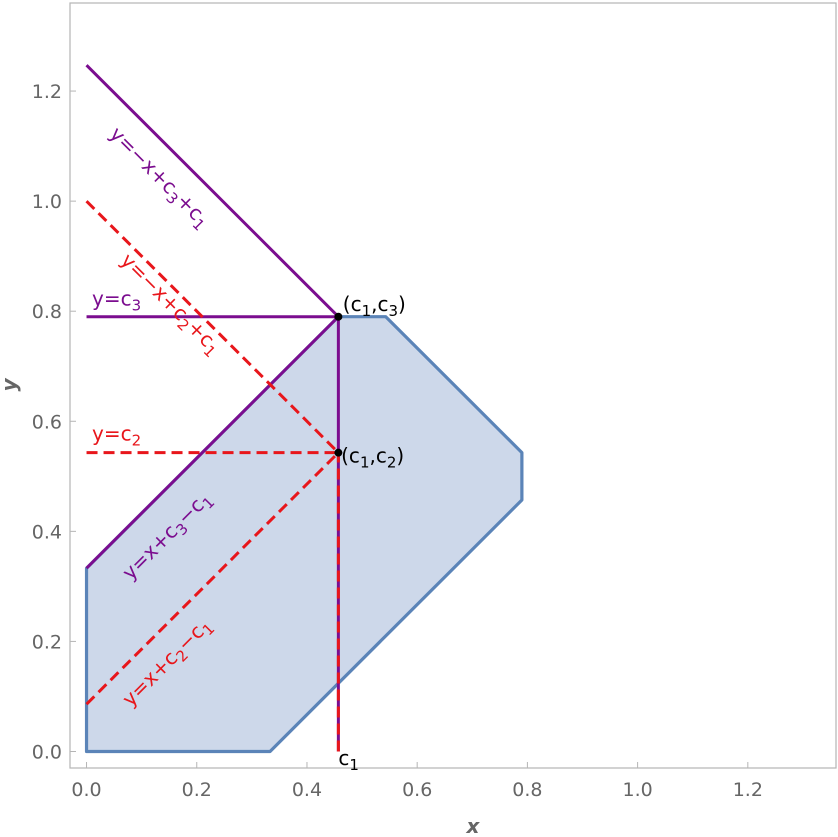 The image size is (838, 837). I want to click on x-tick-label: 0.2, so click(197, 790).